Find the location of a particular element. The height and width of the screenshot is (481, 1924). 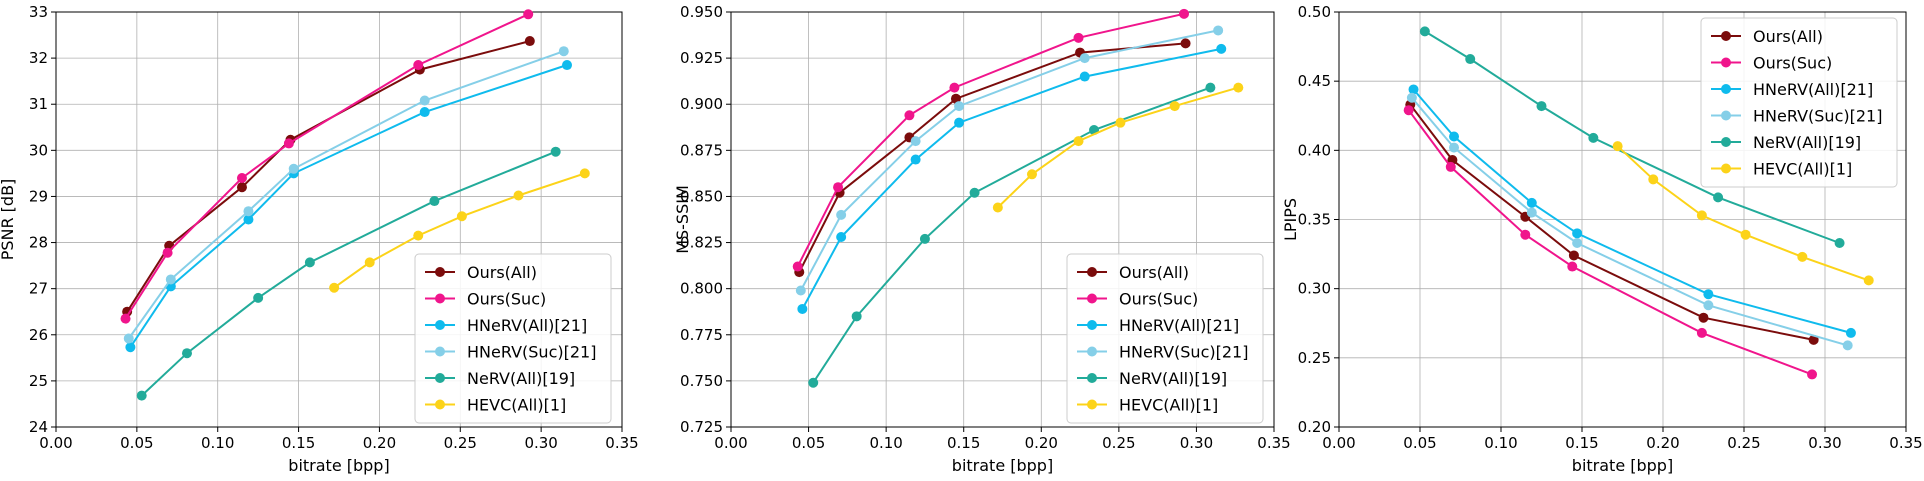

y-tick-label: 0.45 is located at coordinates (1314, 81).